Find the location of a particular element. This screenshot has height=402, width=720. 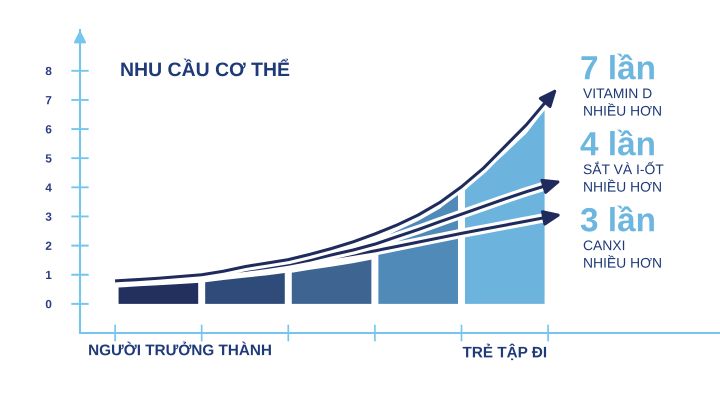

y-tick-label: 1 is located at coordinates (49, 275).